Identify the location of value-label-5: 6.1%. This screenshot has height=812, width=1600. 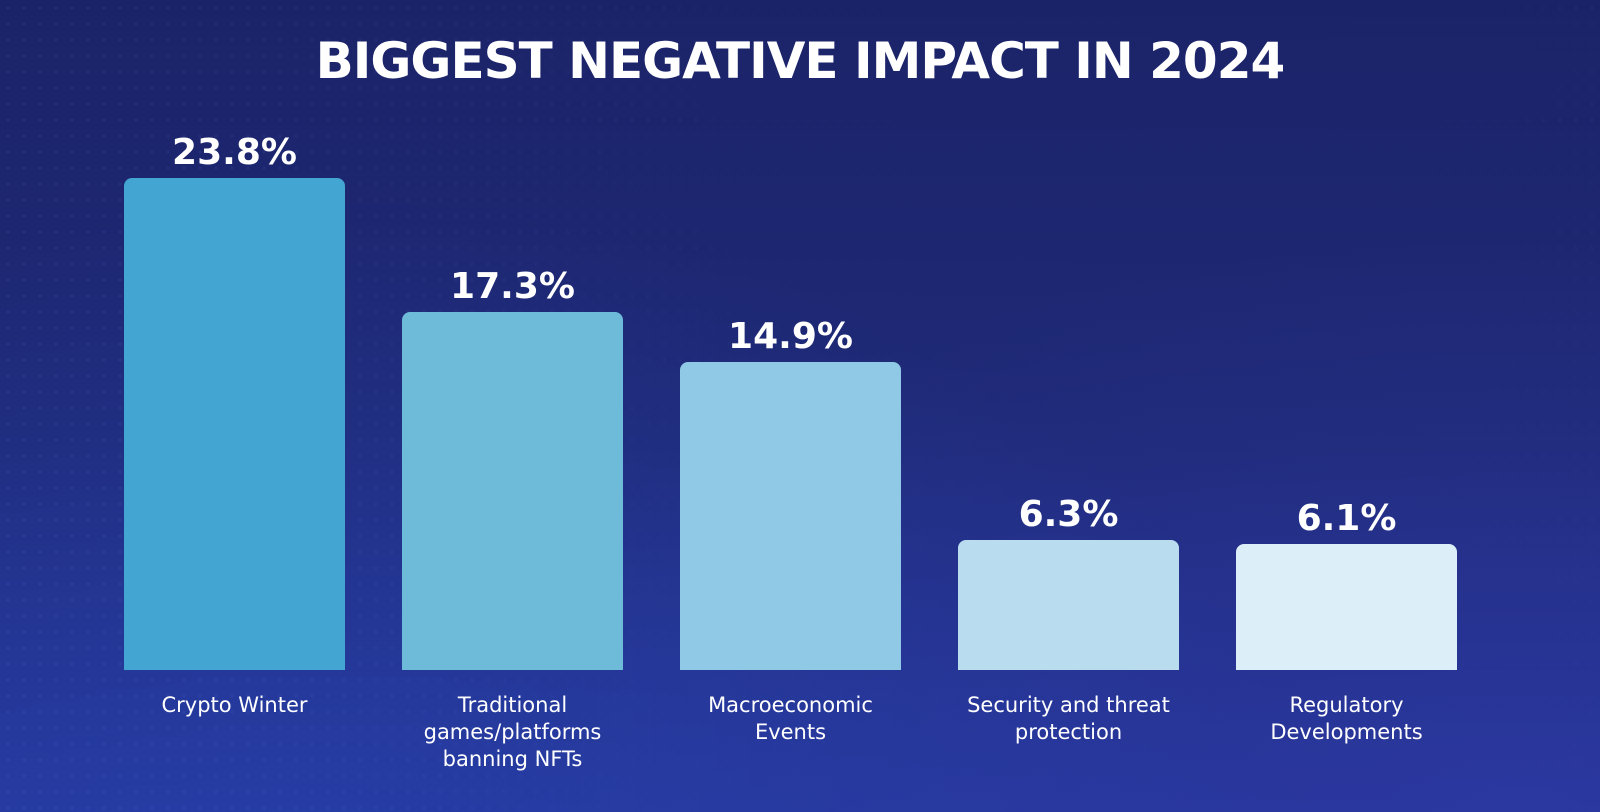
(1346, 518).